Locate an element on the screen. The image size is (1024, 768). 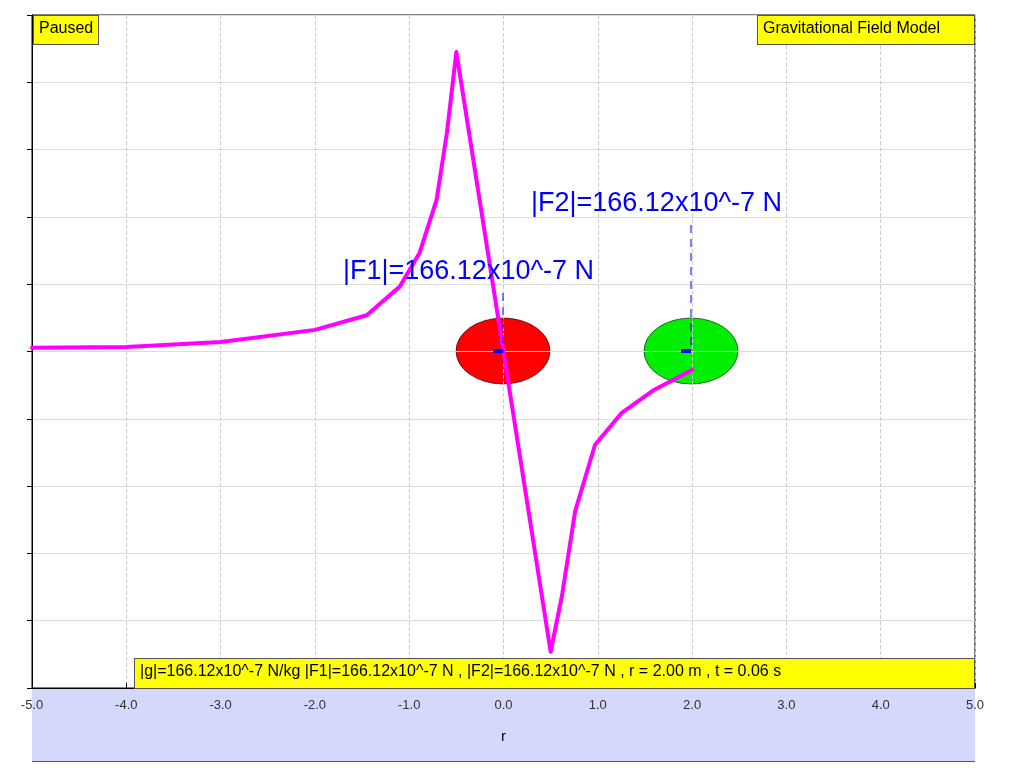
x-tick-label: 1.0 is located at coordinates (597, 704).